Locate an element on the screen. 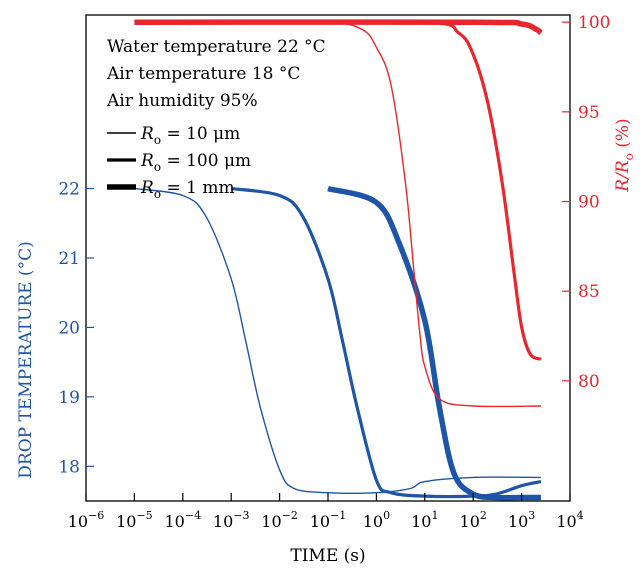 This screenshot has width=644, height=570. right-y-tick-label: 95 is located at coordinates (589, 113).